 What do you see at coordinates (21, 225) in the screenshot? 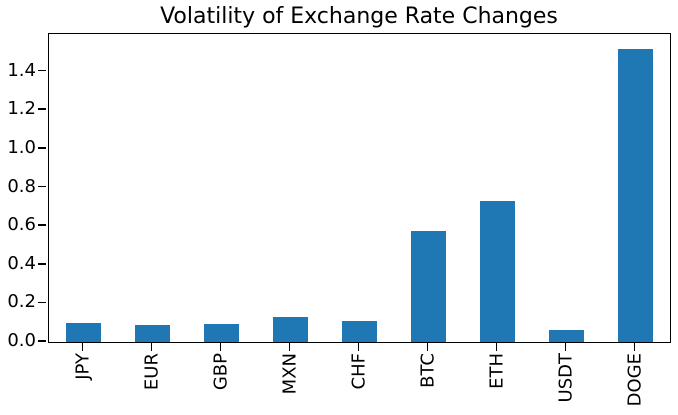
I see `y-tick-label-0.6: 0.6` at bounding box center [21, 225].